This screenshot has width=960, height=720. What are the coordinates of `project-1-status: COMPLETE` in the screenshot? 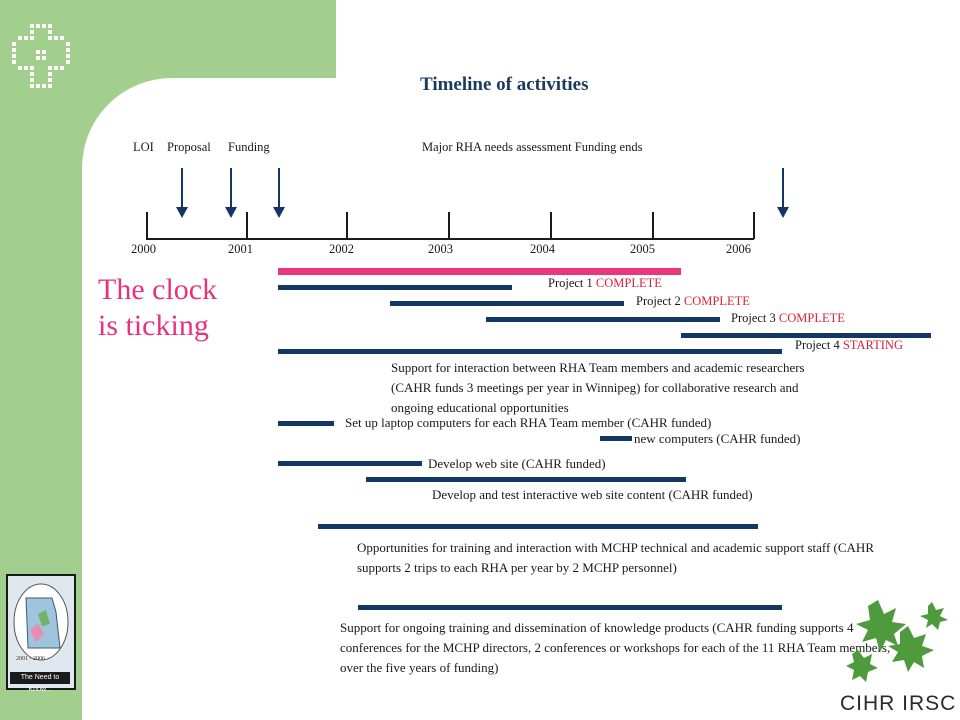 It's located at (628, 283).